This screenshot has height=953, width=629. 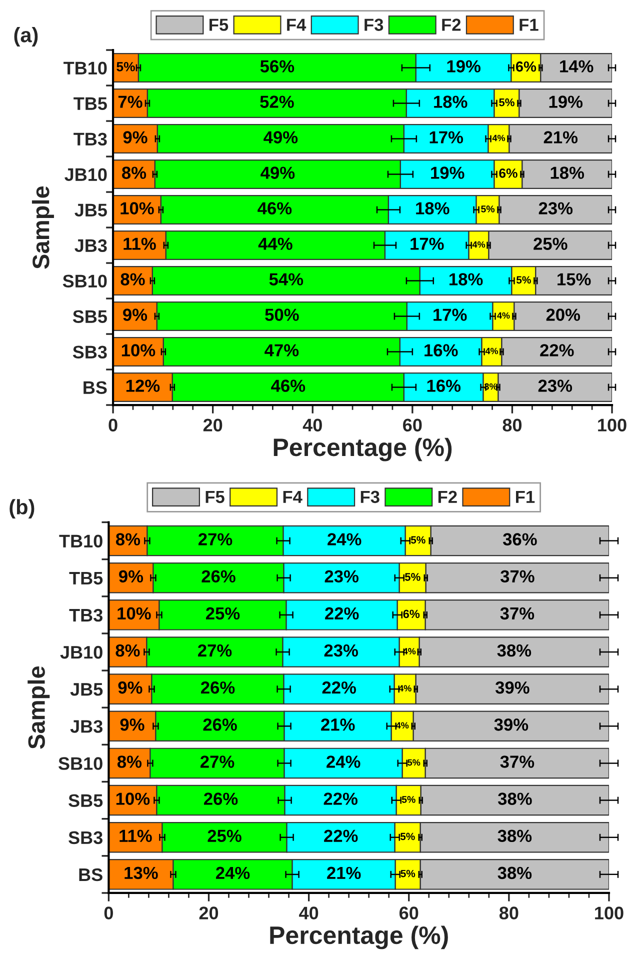 What do you see at coordinates (277, 102) in the screenshot?
I see `data-label: 52%` at bounding box center [277, 102].